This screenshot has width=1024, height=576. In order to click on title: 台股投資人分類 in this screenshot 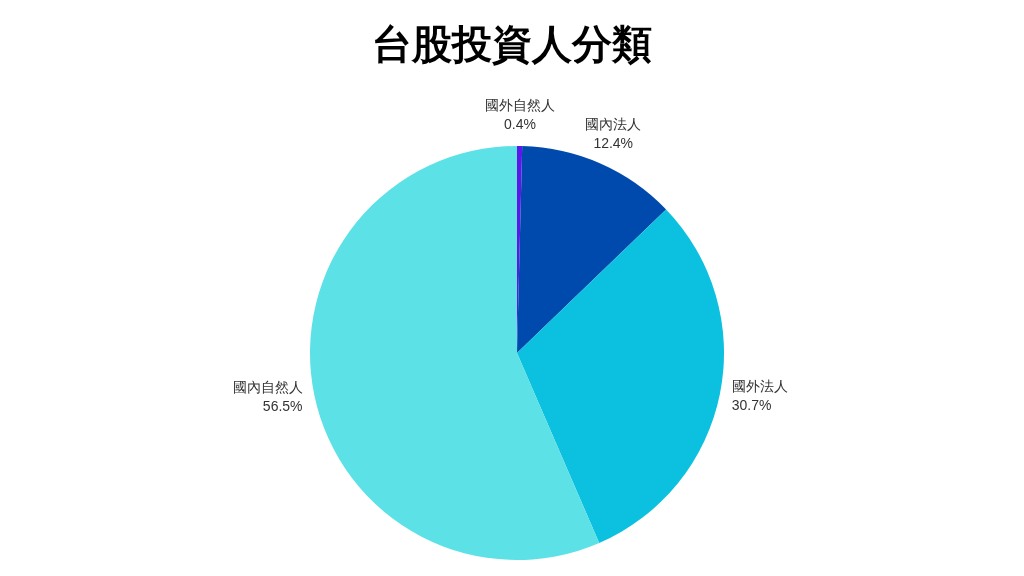, I will do `click(512, 44)`.